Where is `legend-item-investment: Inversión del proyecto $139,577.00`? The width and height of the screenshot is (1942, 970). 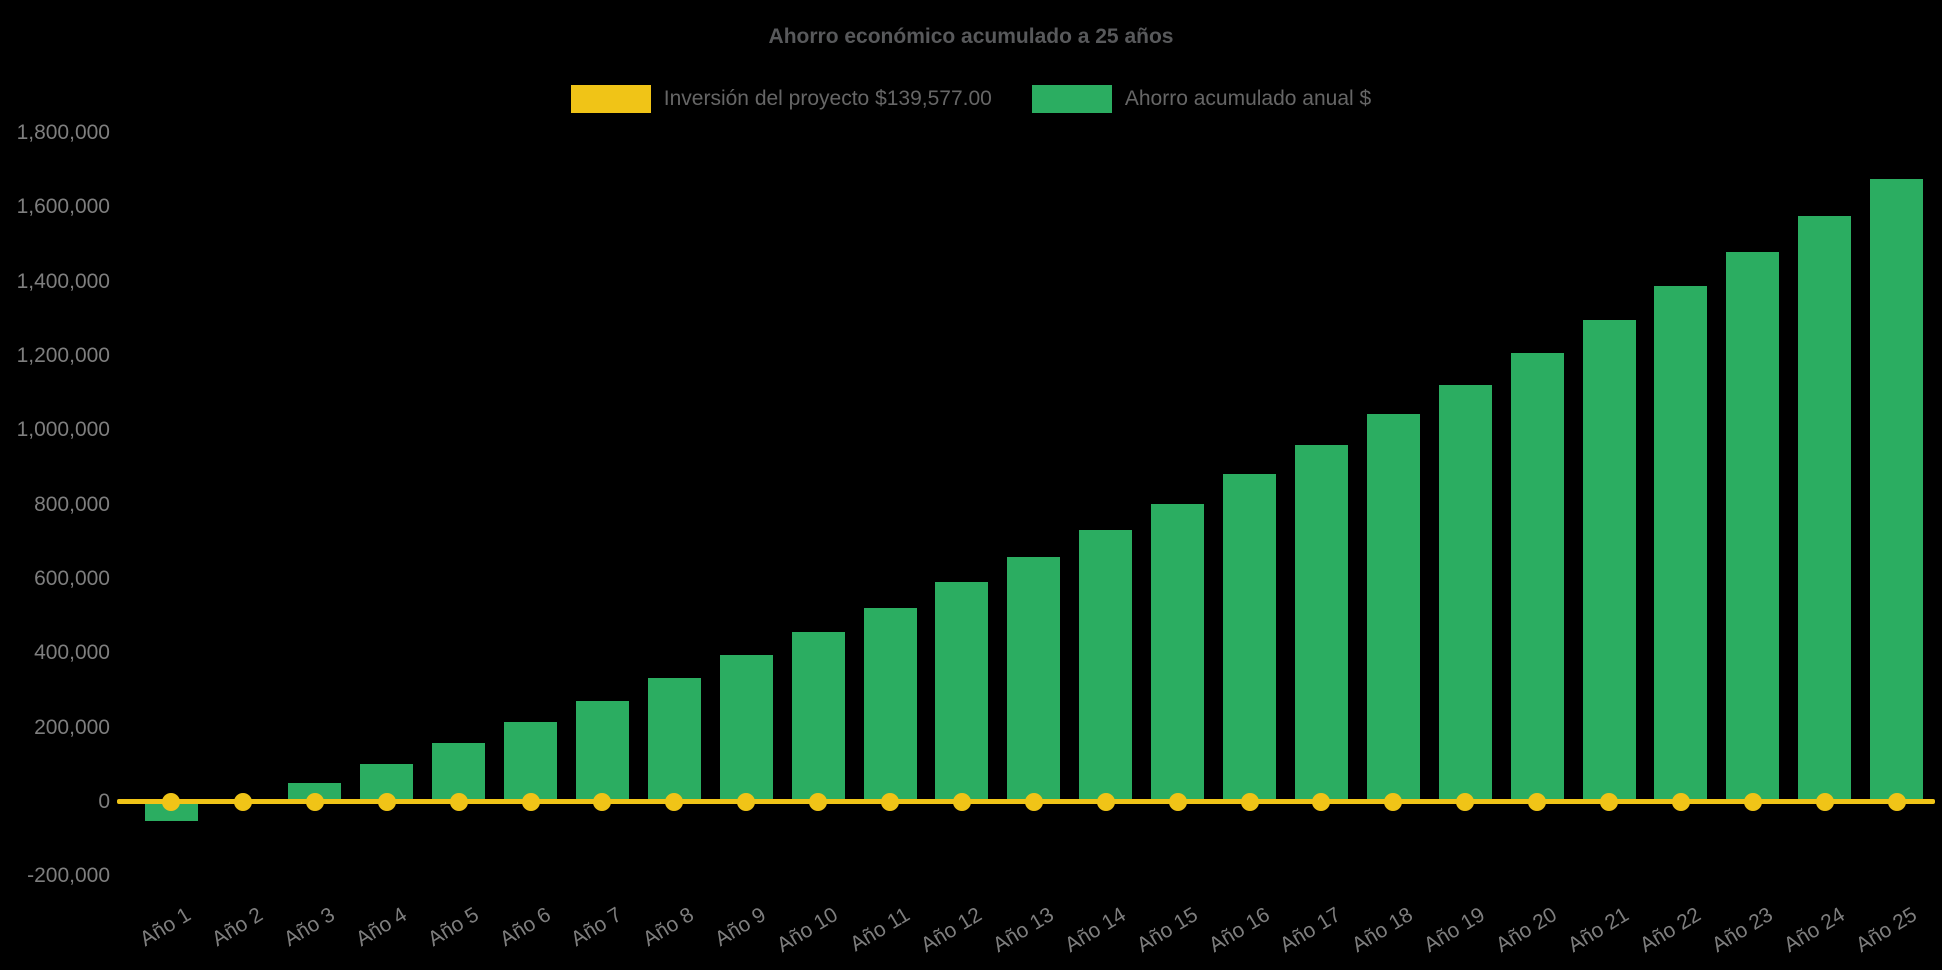 legend-item-investment: Inversión del proyecto $139,577.00 is located at coordinates (781, 99).